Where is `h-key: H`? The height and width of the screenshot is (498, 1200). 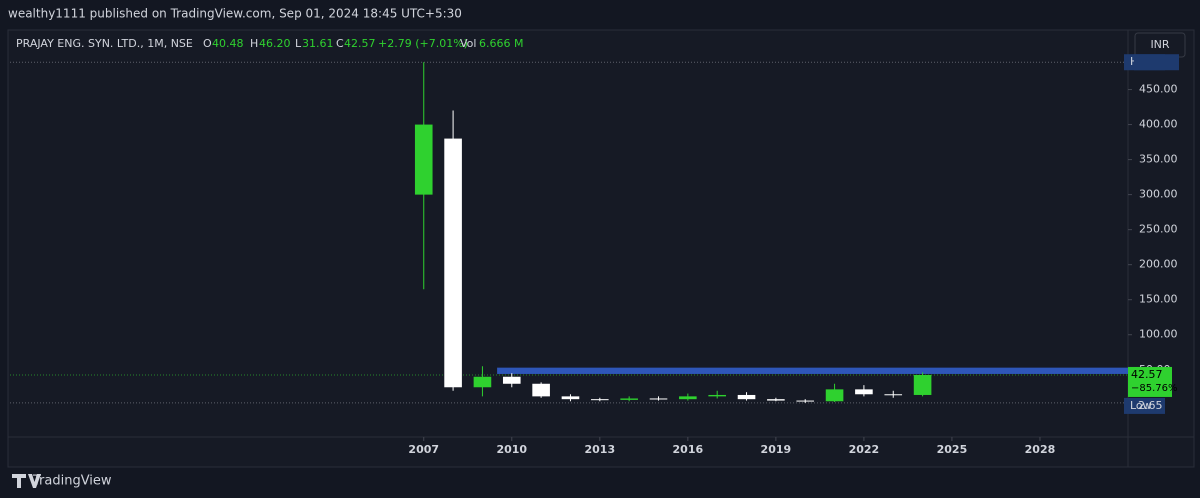
h-key: H is located at coordinates (254, 43).